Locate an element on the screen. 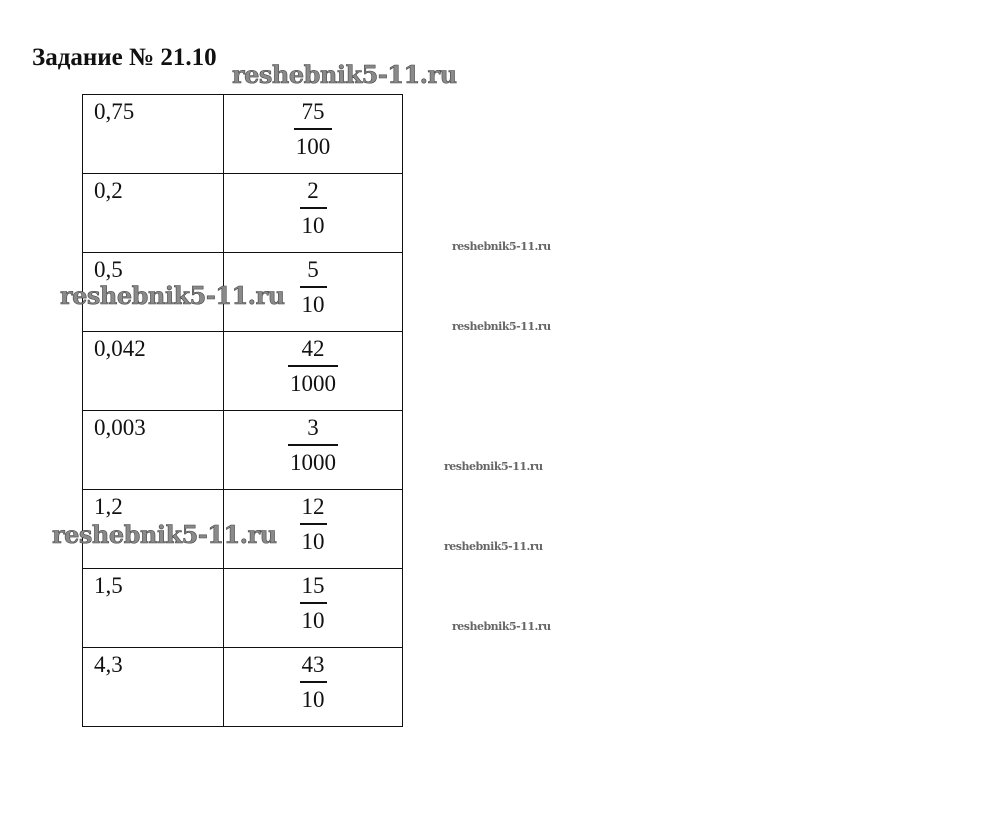 The width and height of the screenshot is (985, 839). fraction: 2 10 is located at coordinates (313, 208).